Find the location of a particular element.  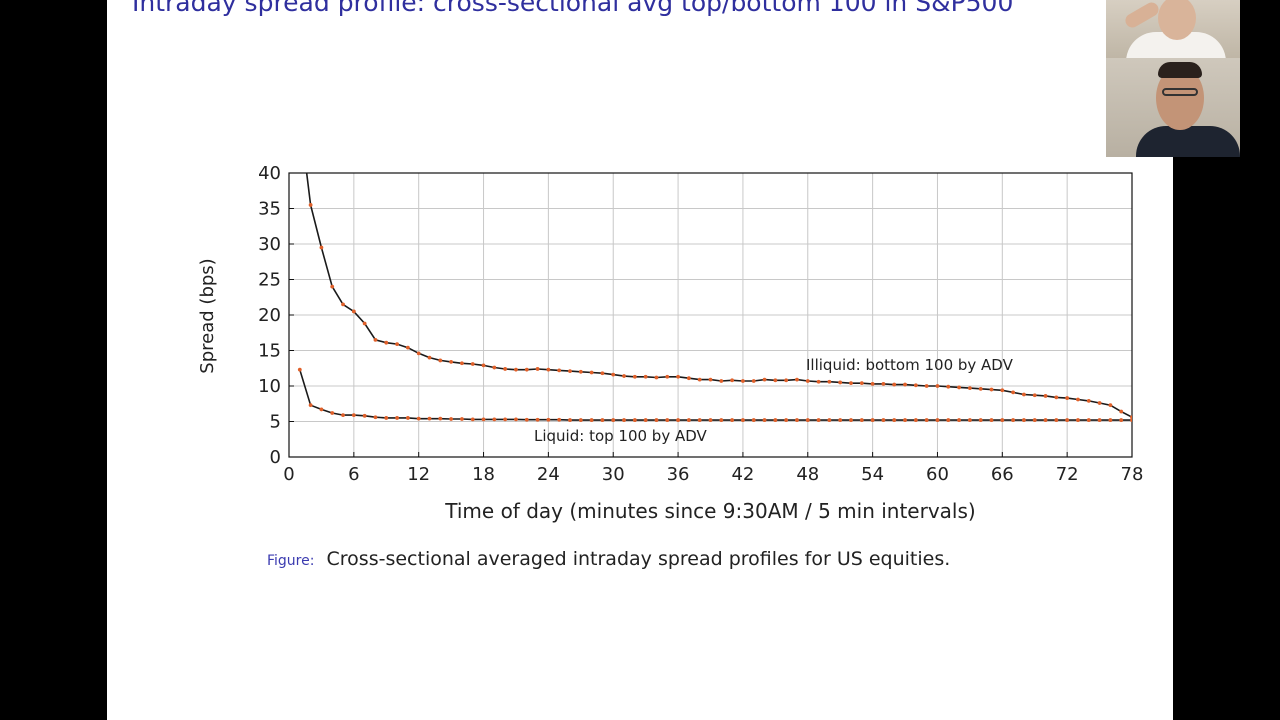

x-tick-label: 60 is located at coordinates (937, 474).